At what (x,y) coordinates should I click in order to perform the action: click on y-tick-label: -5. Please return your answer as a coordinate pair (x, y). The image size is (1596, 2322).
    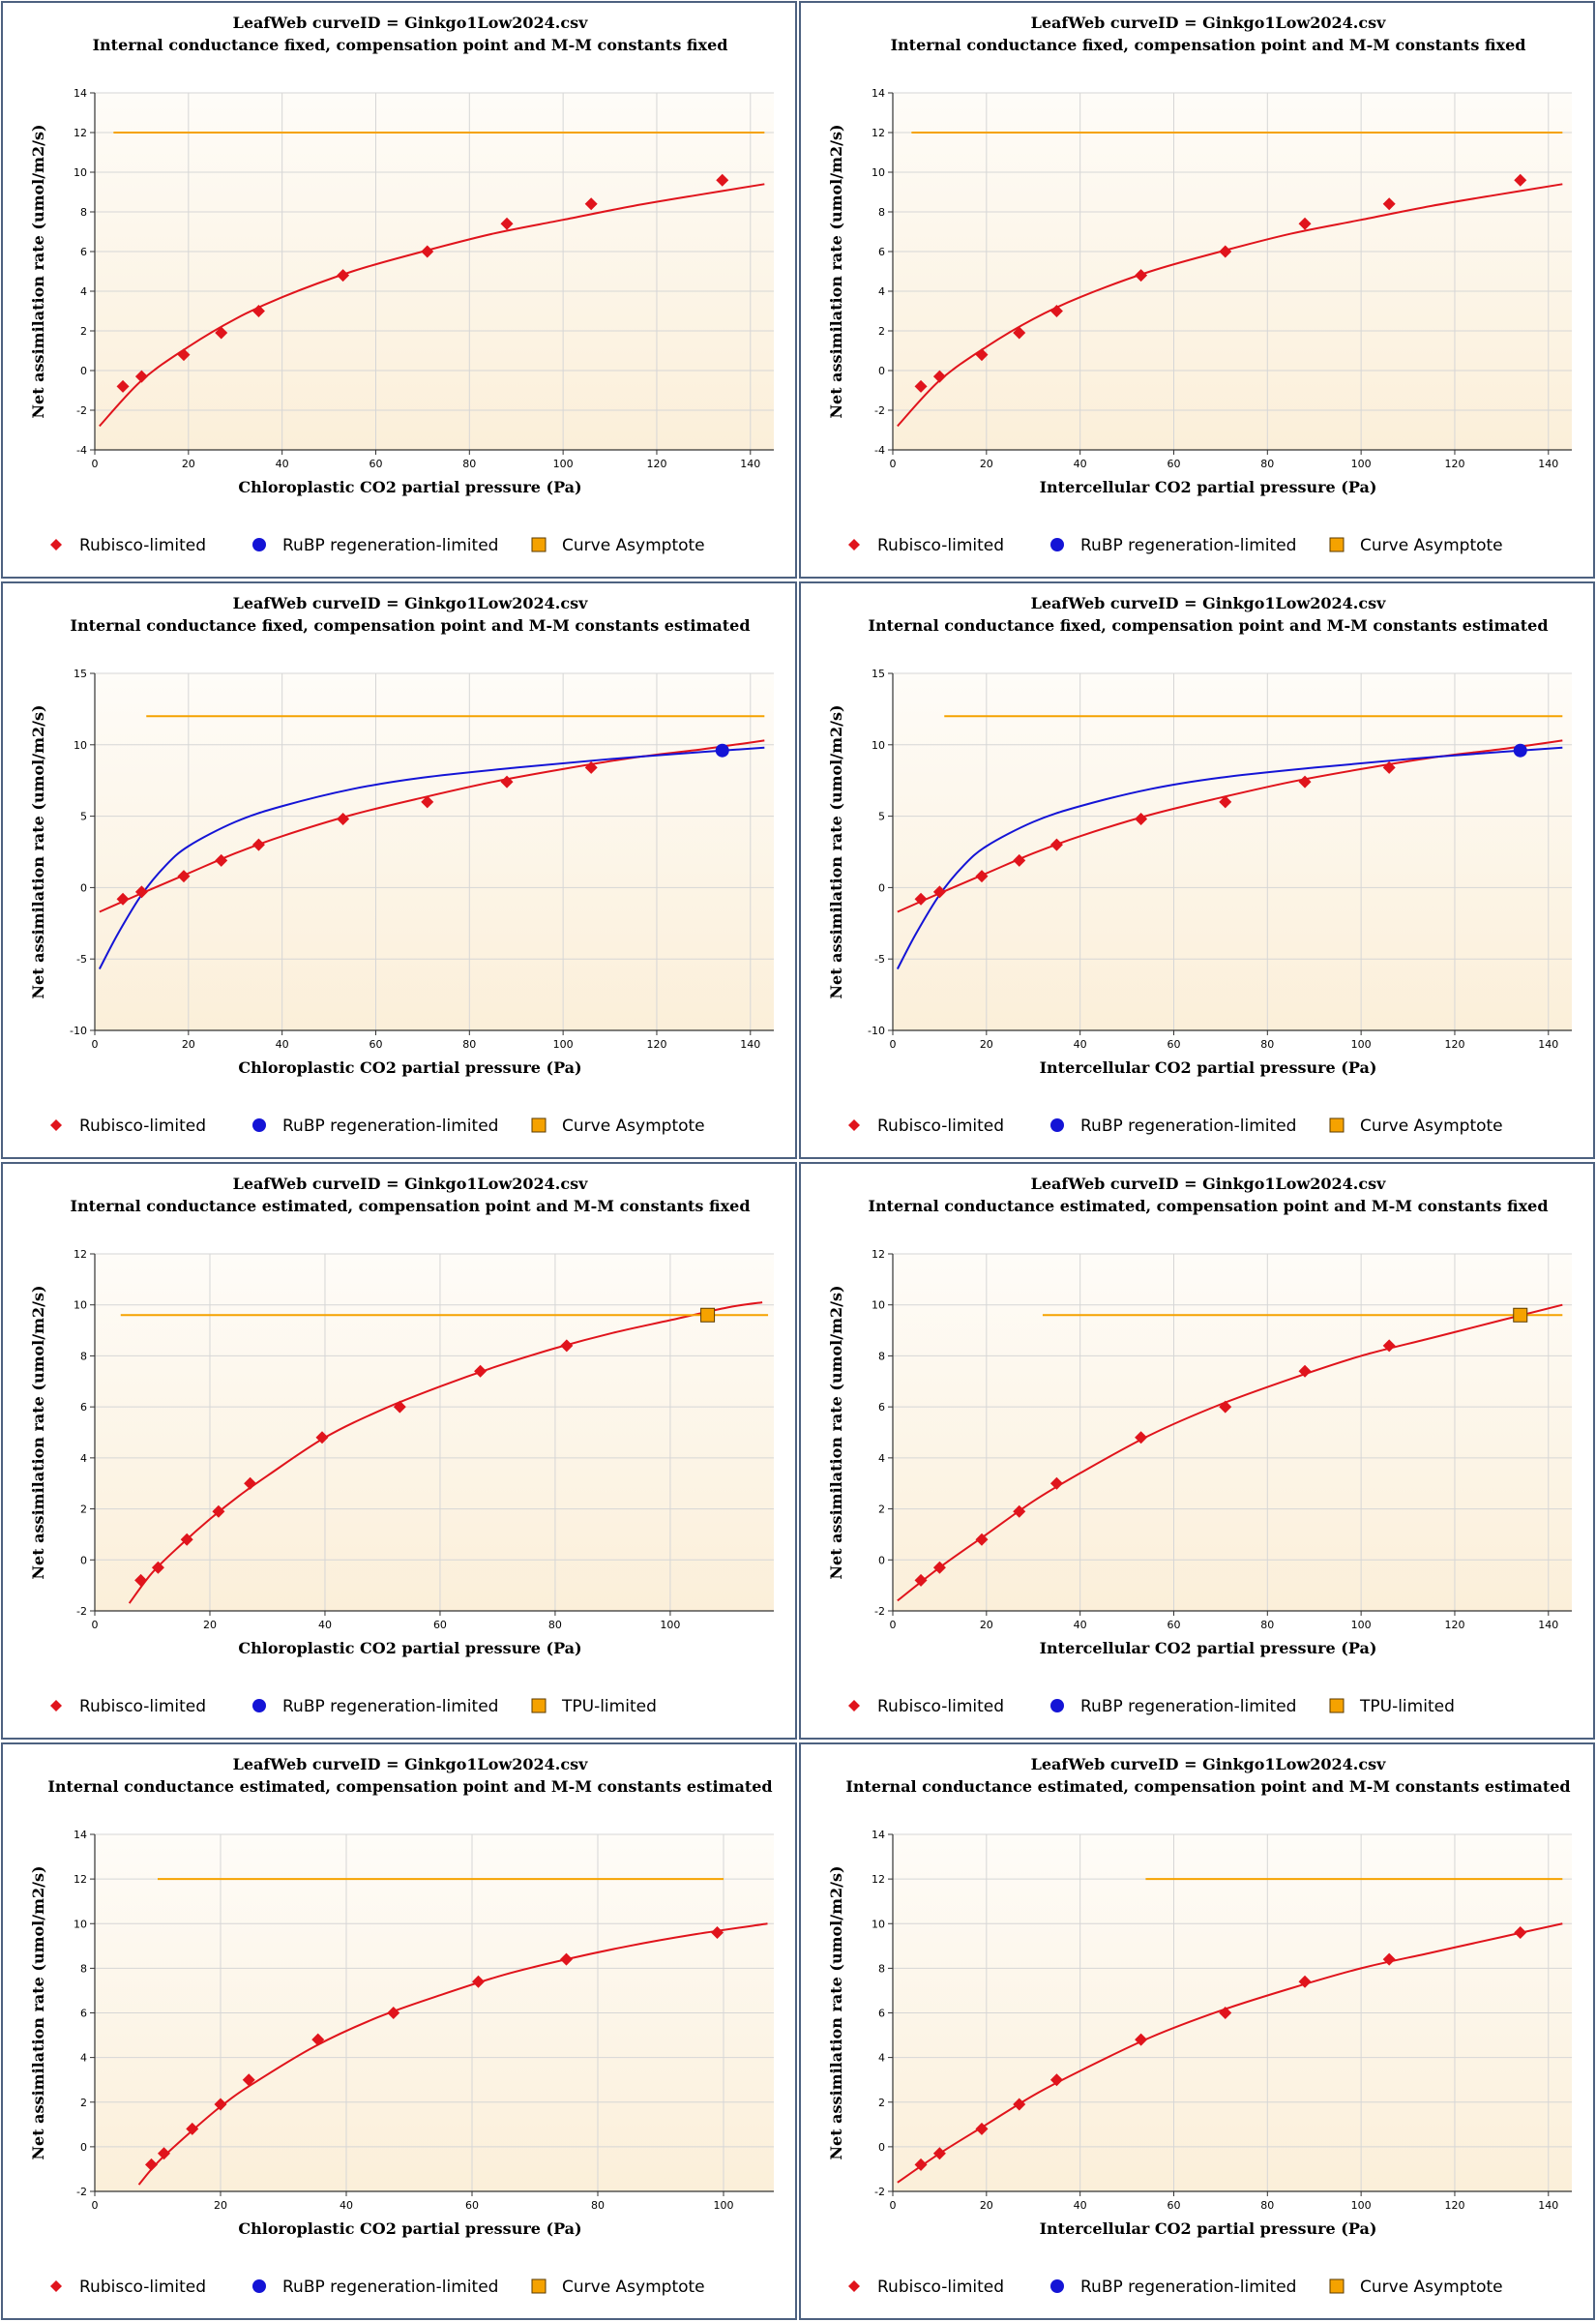
    Looking at the image, I should click on (81, 959).